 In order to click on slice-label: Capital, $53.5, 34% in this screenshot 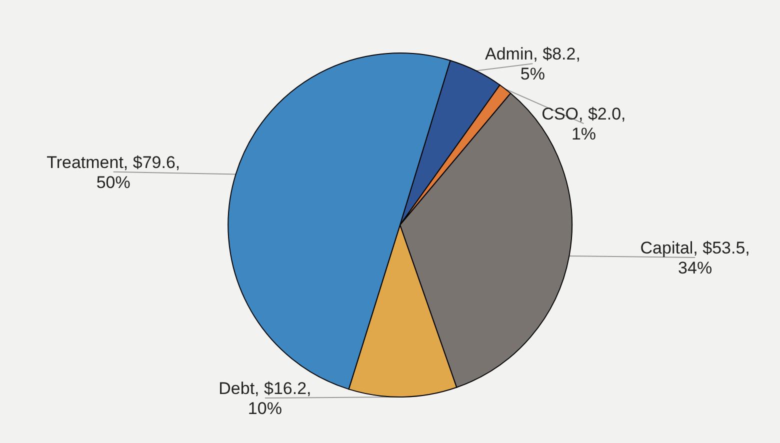, I will do `click(695, 258)`.